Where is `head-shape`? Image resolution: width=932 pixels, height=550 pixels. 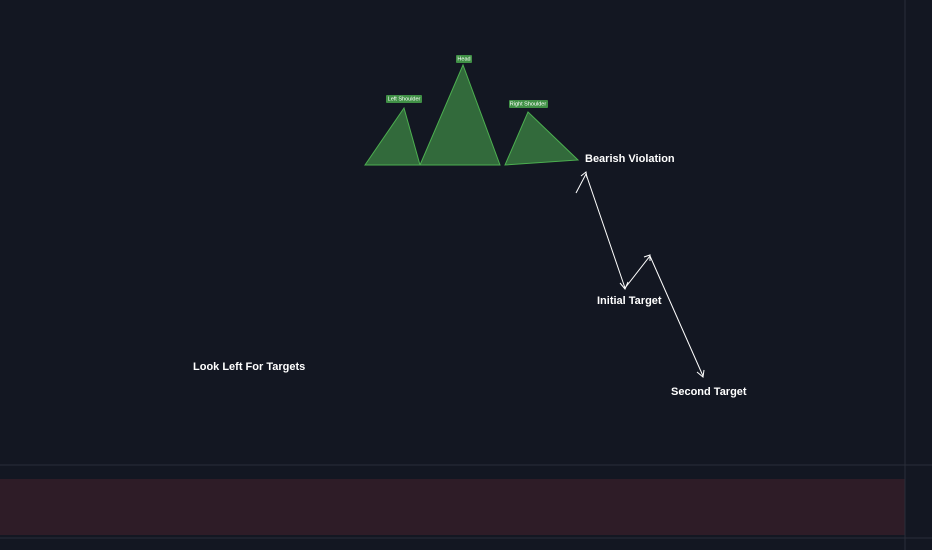
head-shape is located at coordinates (460, 114).